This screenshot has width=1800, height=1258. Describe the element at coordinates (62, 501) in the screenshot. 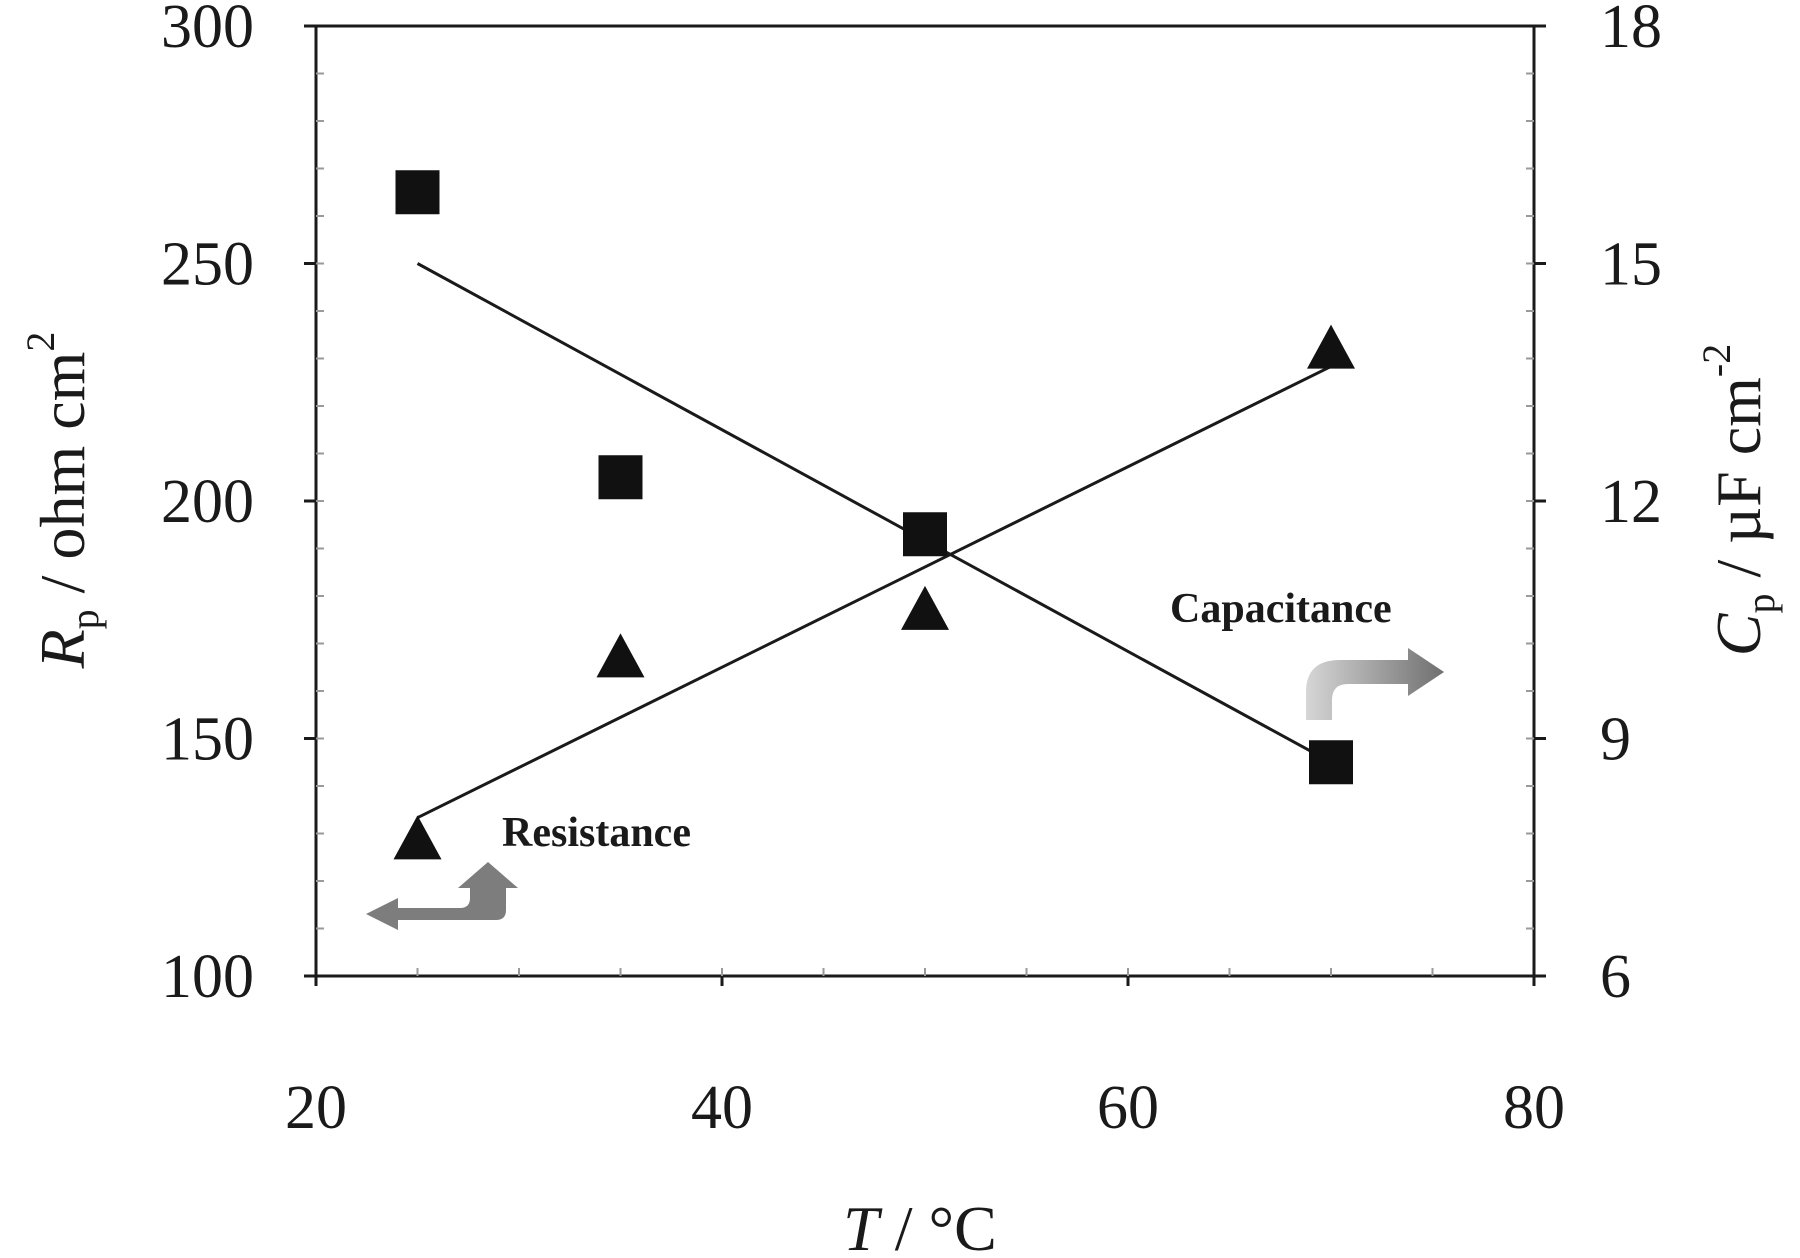

I see `y-axis-left-title: Rp / ohm cm2` at that location.